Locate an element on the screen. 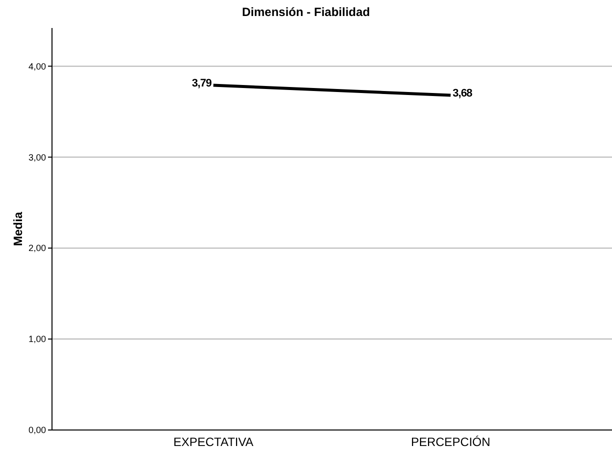 Image resolution: width=612 pixels, height=454 pixels. y-tick-label: 3,00 is located at coordinates (37, 157).